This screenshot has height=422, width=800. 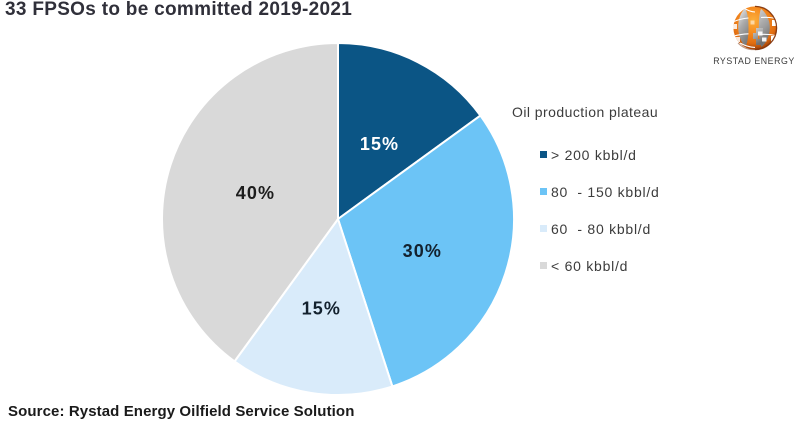 I want to click on svg-text: 40%, so click(x=254, y=193).